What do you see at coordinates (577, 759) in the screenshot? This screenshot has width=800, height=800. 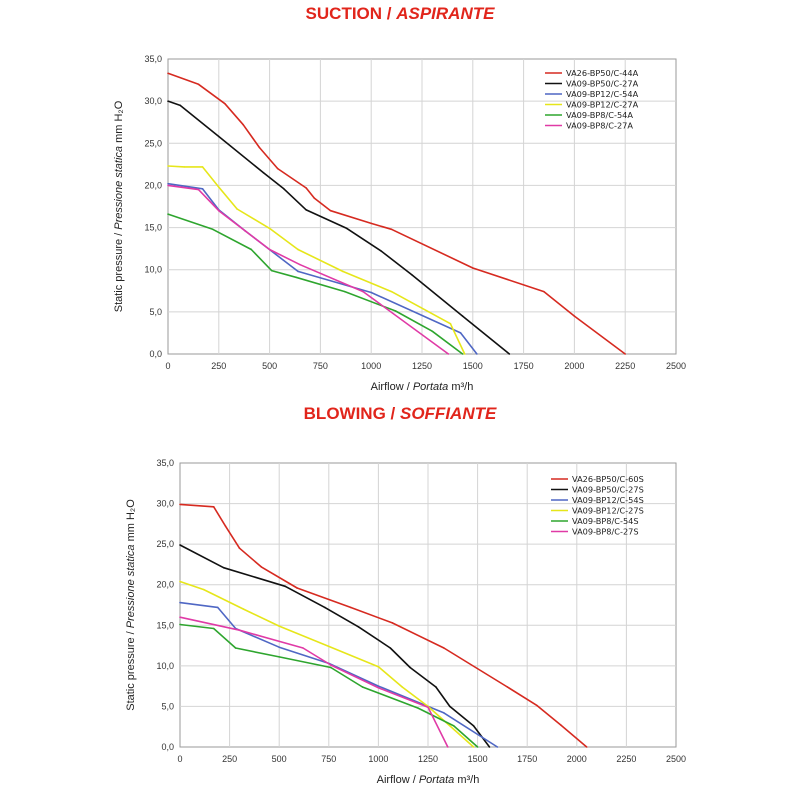 I see `x-tick-label: 2000` at bounding box center [577, 759].